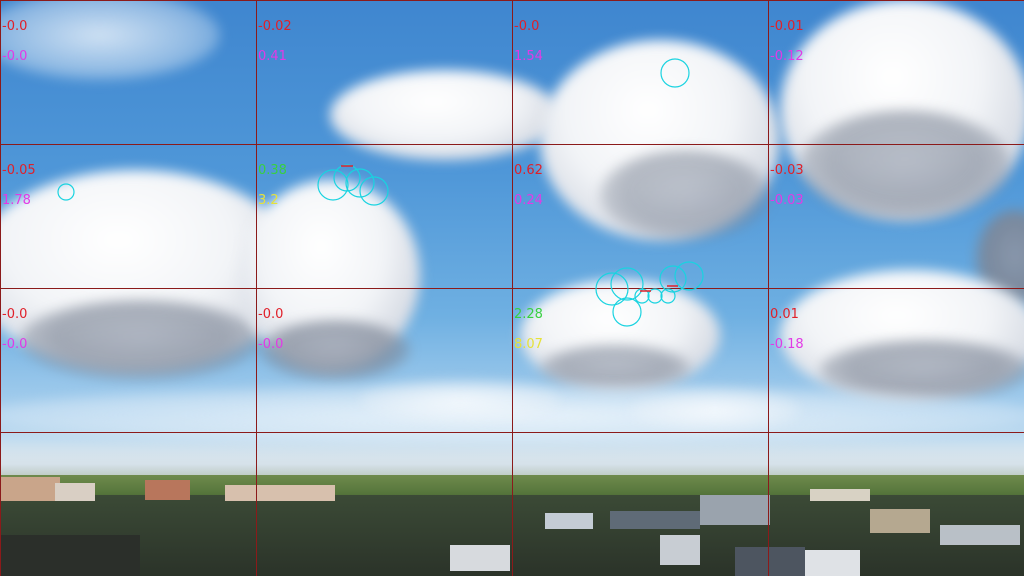 This screenshot has height=576, width=1024. What do you see at coordinates (528, 314) in the screenshot?
I see `cell-value-top: 2.28` at bounding box center [528, 314].